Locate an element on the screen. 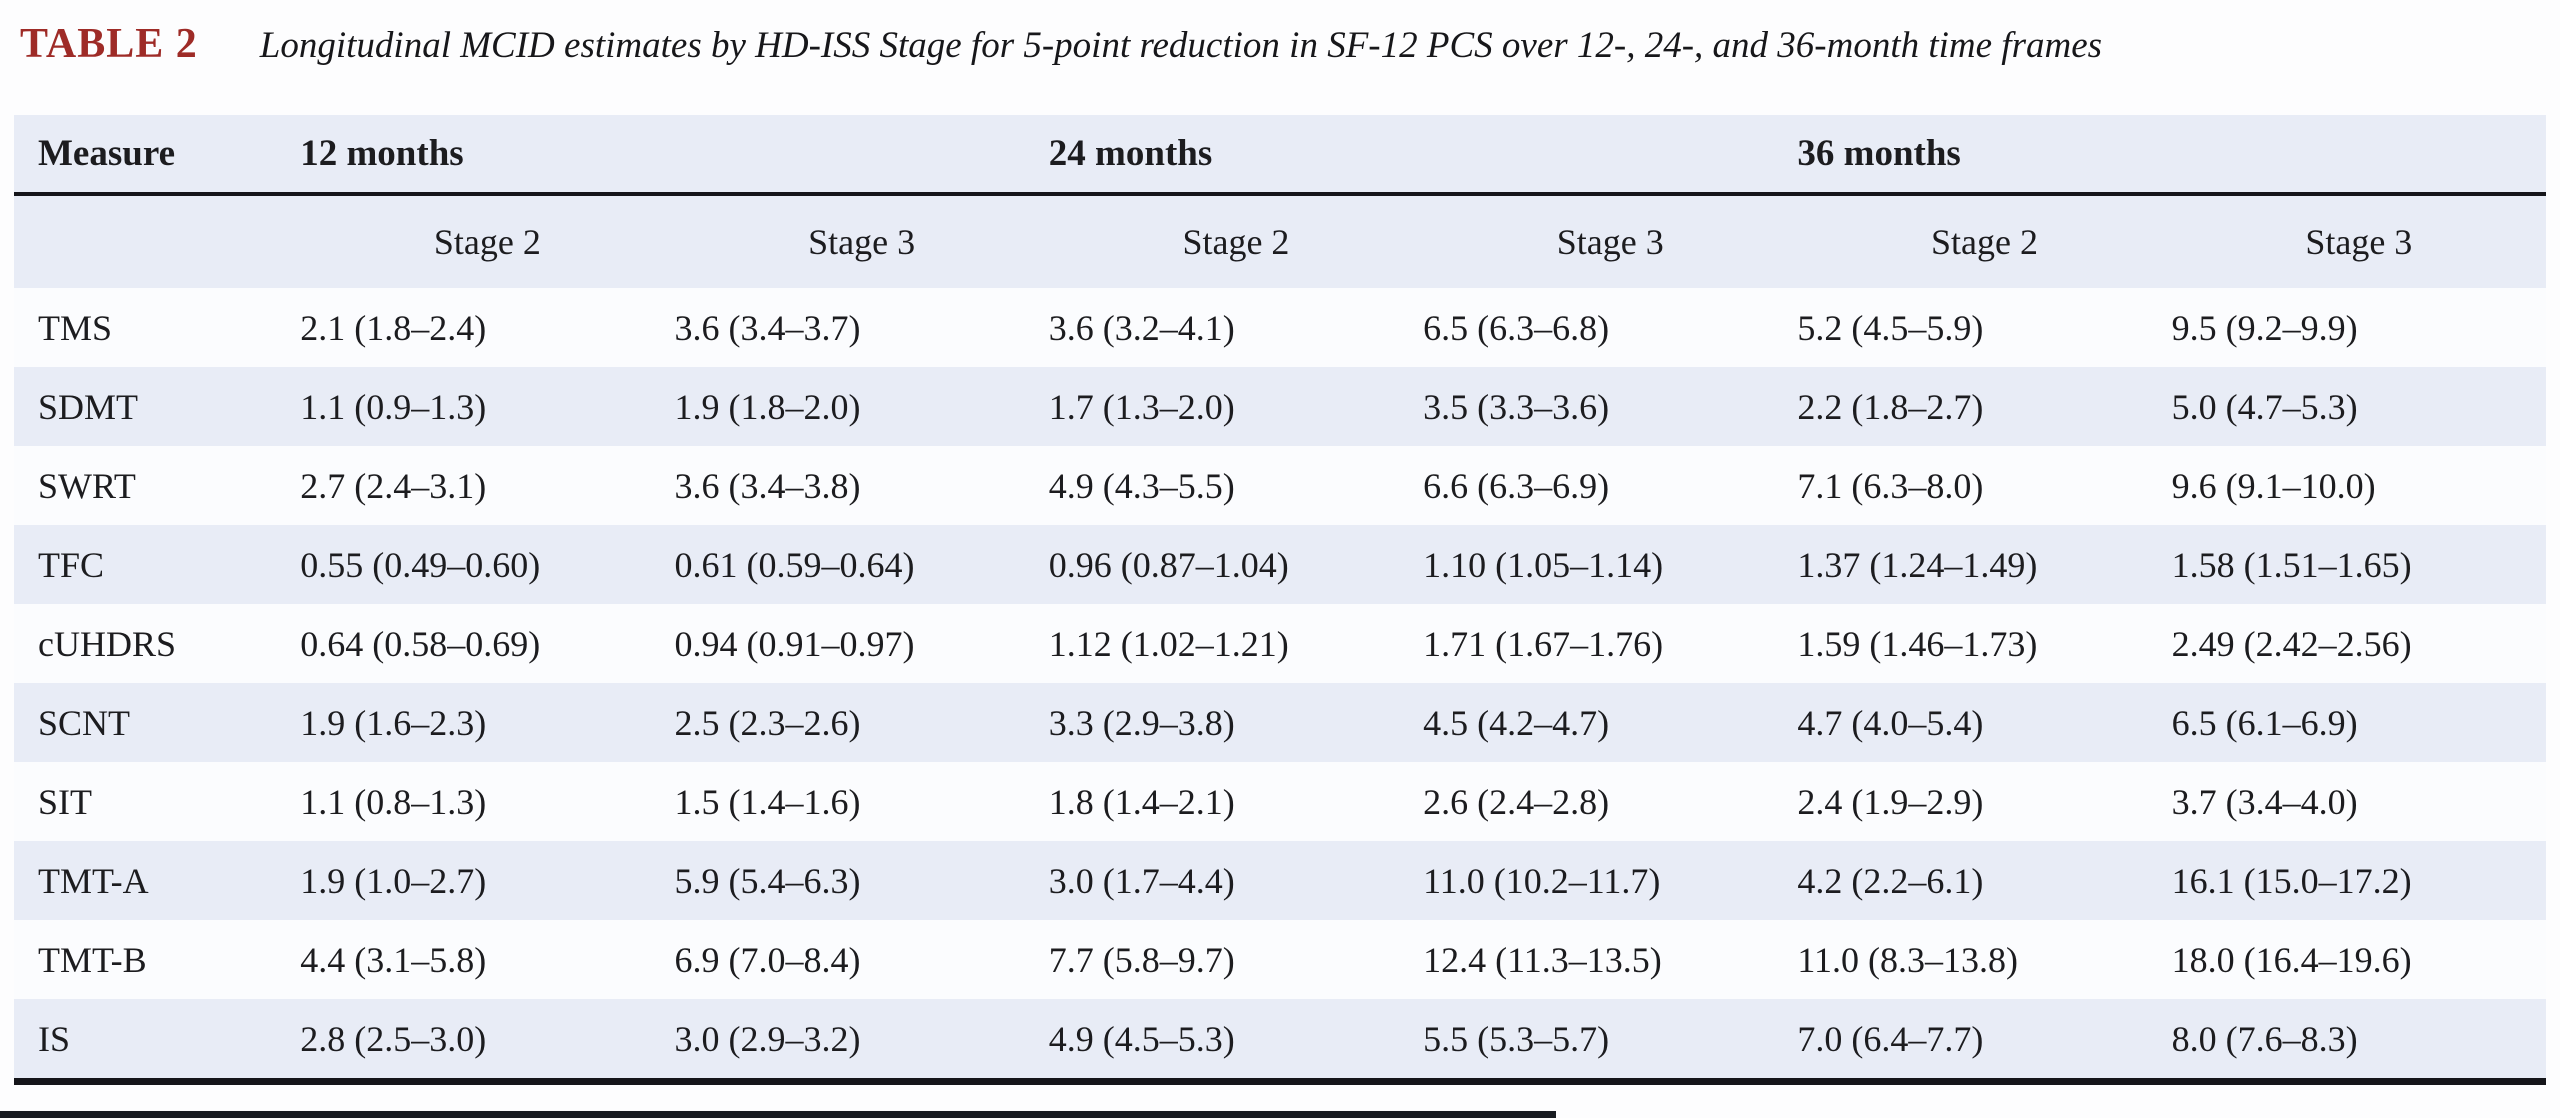  estimate-cell: 6.9 (7.0–8.4) is located at coordinates (767, 959).